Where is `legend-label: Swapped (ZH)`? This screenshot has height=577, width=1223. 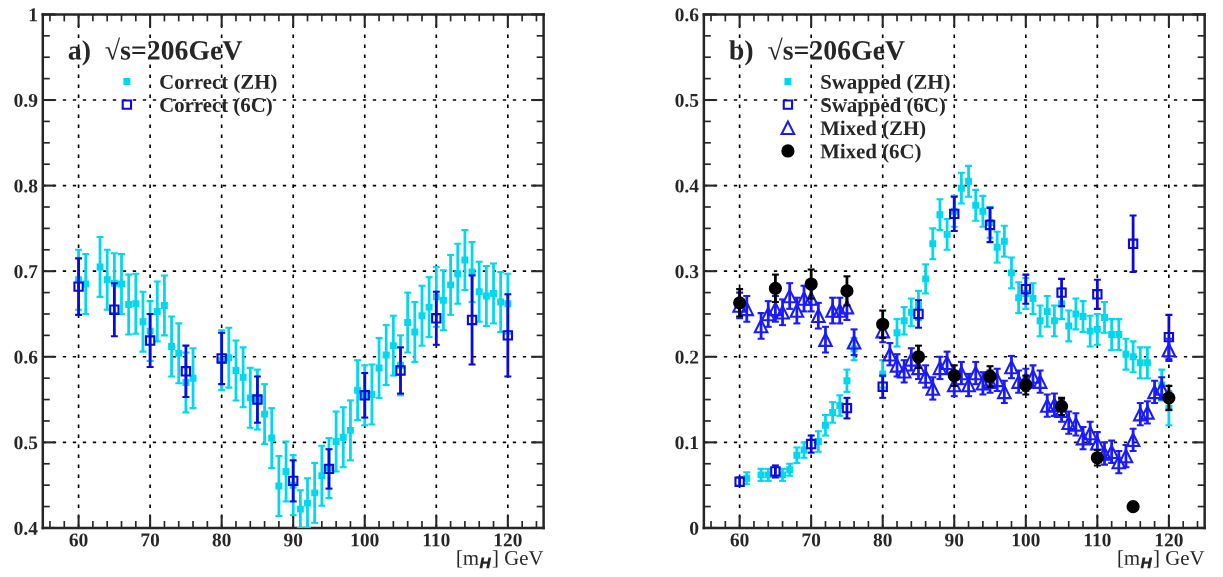
legend-label: Swapped (ZH) is located at coordinates (885, 84).